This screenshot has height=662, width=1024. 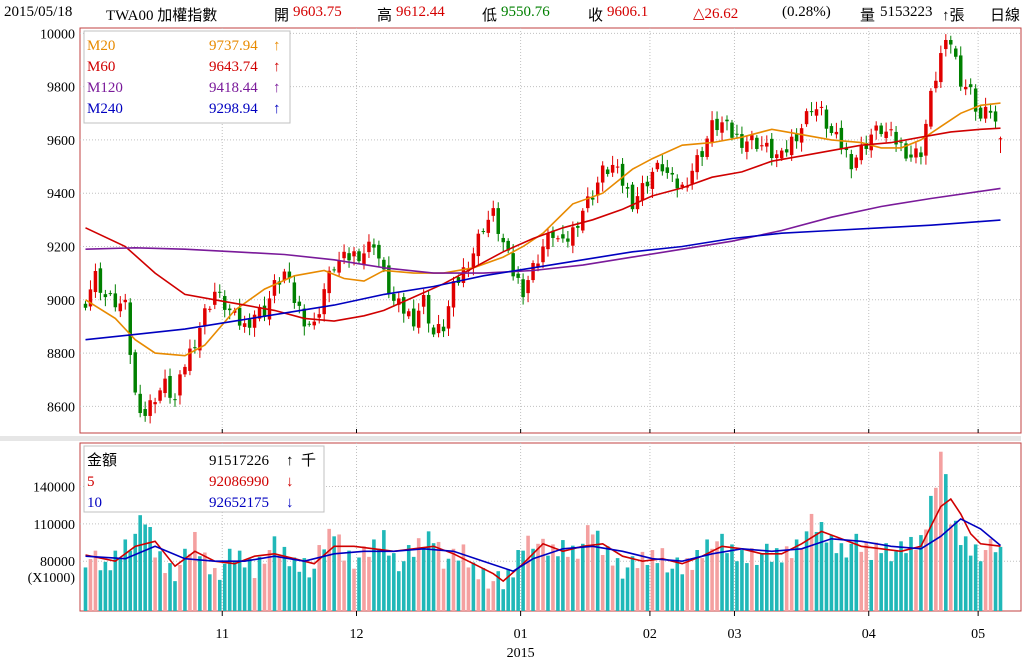 I want to click on volume-label: 量, so click(x=868, y=16).